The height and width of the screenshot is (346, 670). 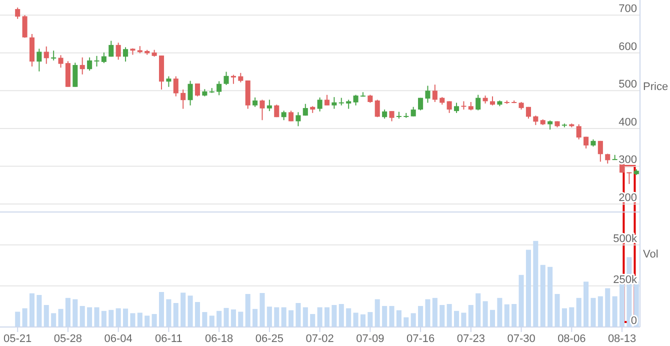 I want to click on y-tick-label: 400, so click(x=627, y=122).